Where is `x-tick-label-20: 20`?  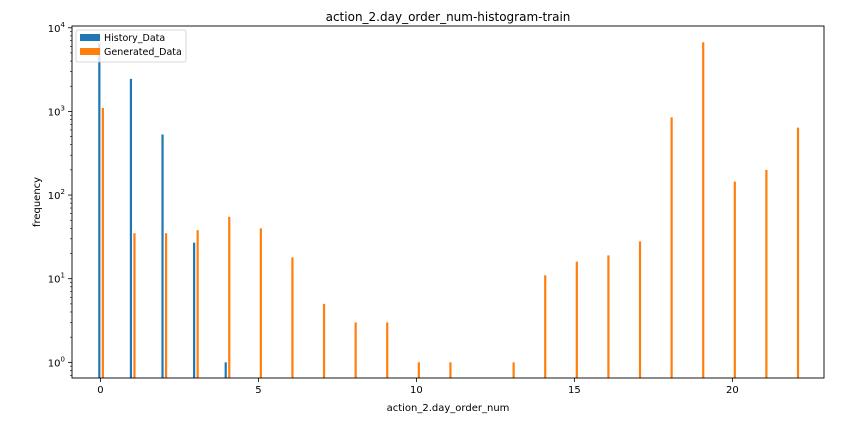
x-tick-label-20: 20 is located at coordinates (732, 390).